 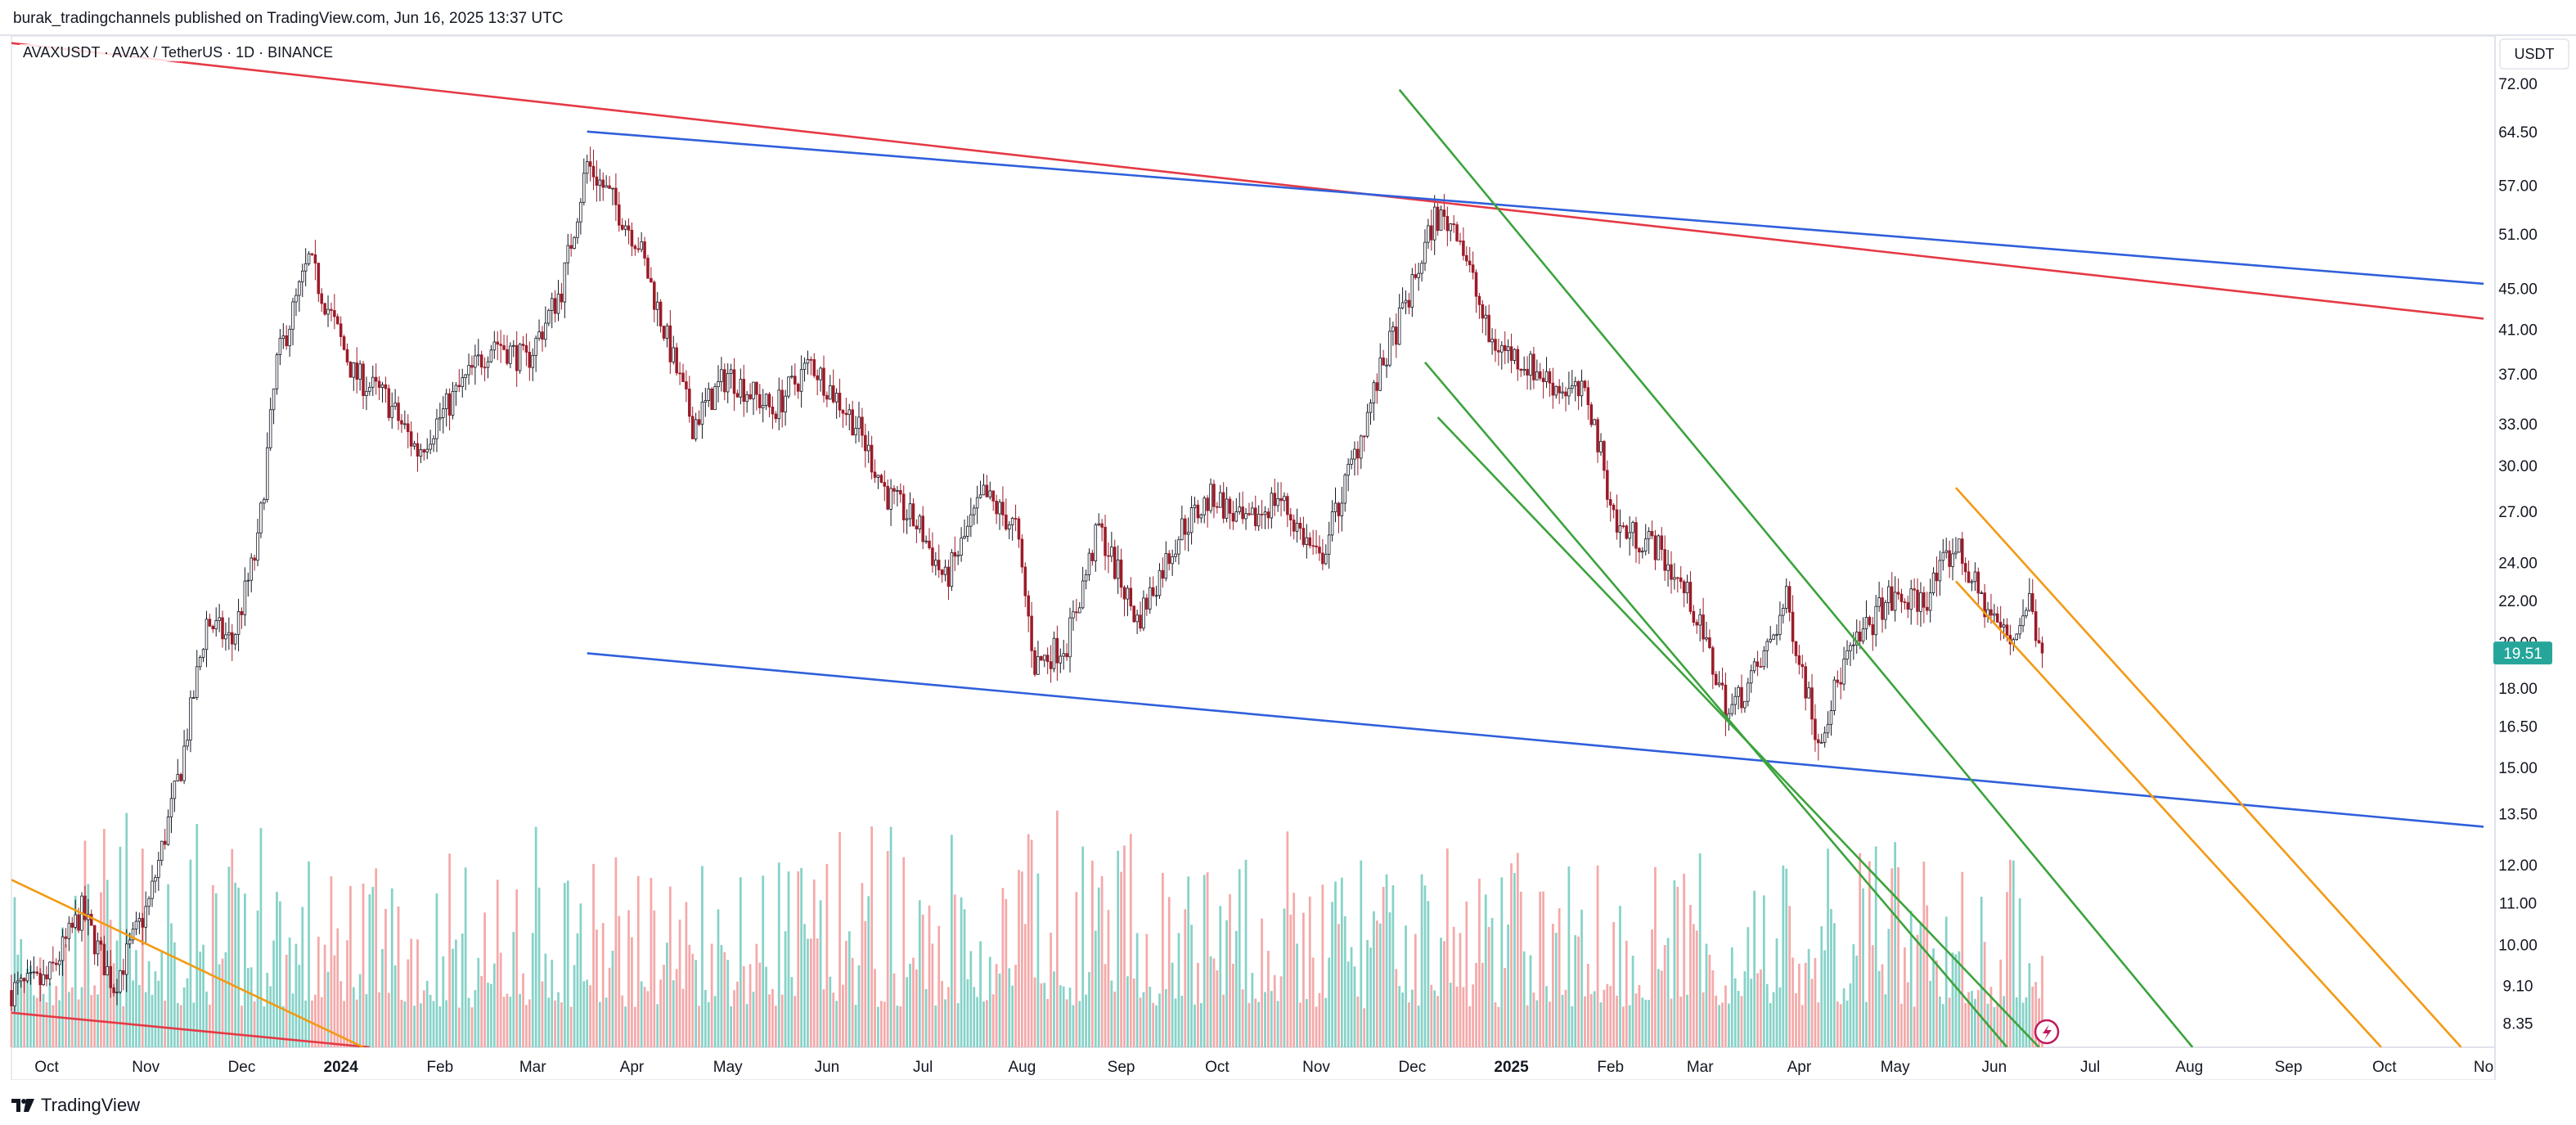 What do you see at coordinates (242, 1068) in the screenshot?
I see `time-tick-2: Dec` at bounding box center [242, 1068].